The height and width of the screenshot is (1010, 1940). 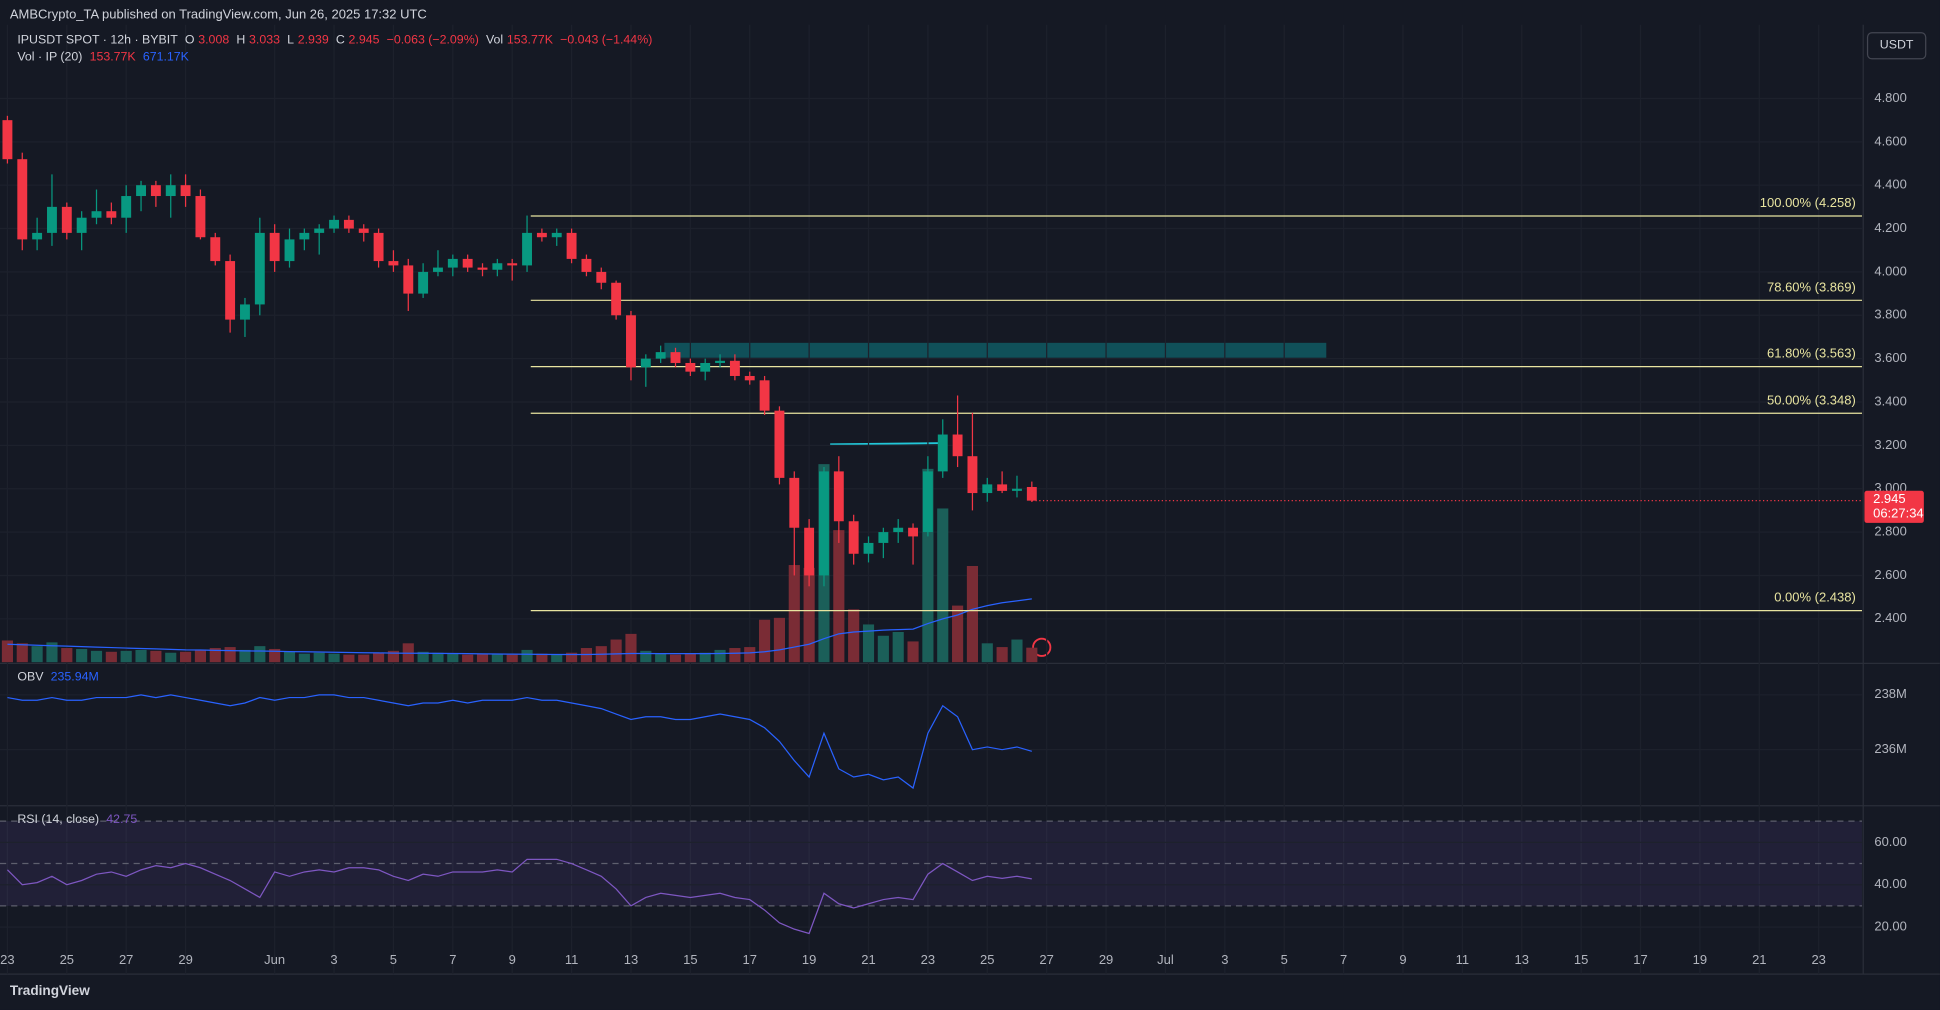 I want to click on y-tick-label: 20.00, so click(x=1890, y=926).